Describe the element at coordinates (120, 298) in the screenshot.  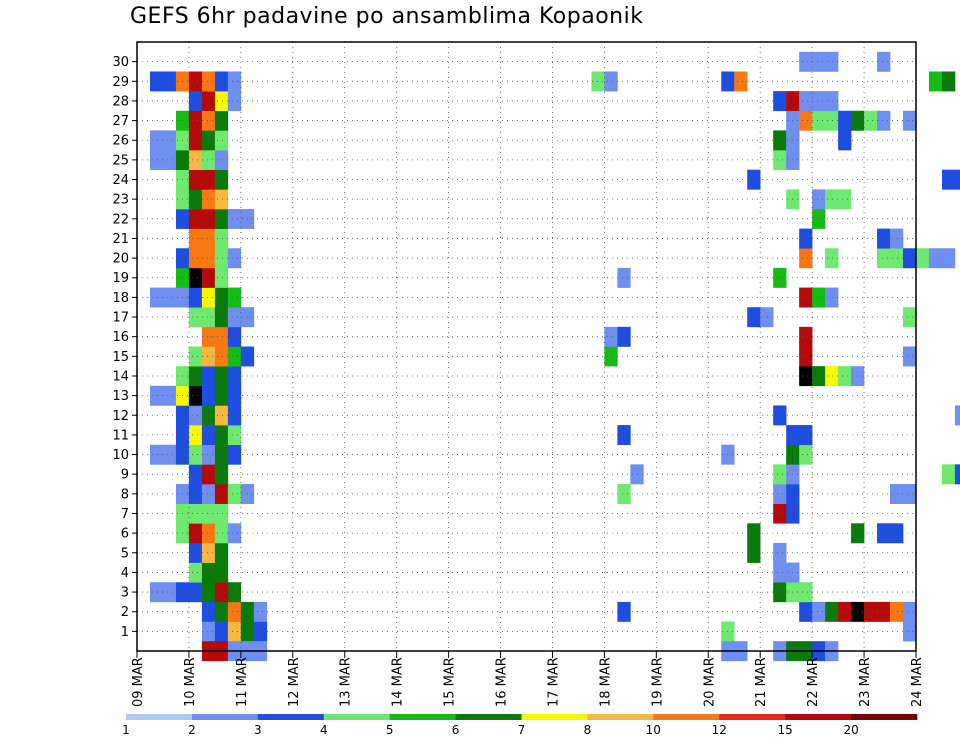
I see `y-tick-label: 18` at that location.